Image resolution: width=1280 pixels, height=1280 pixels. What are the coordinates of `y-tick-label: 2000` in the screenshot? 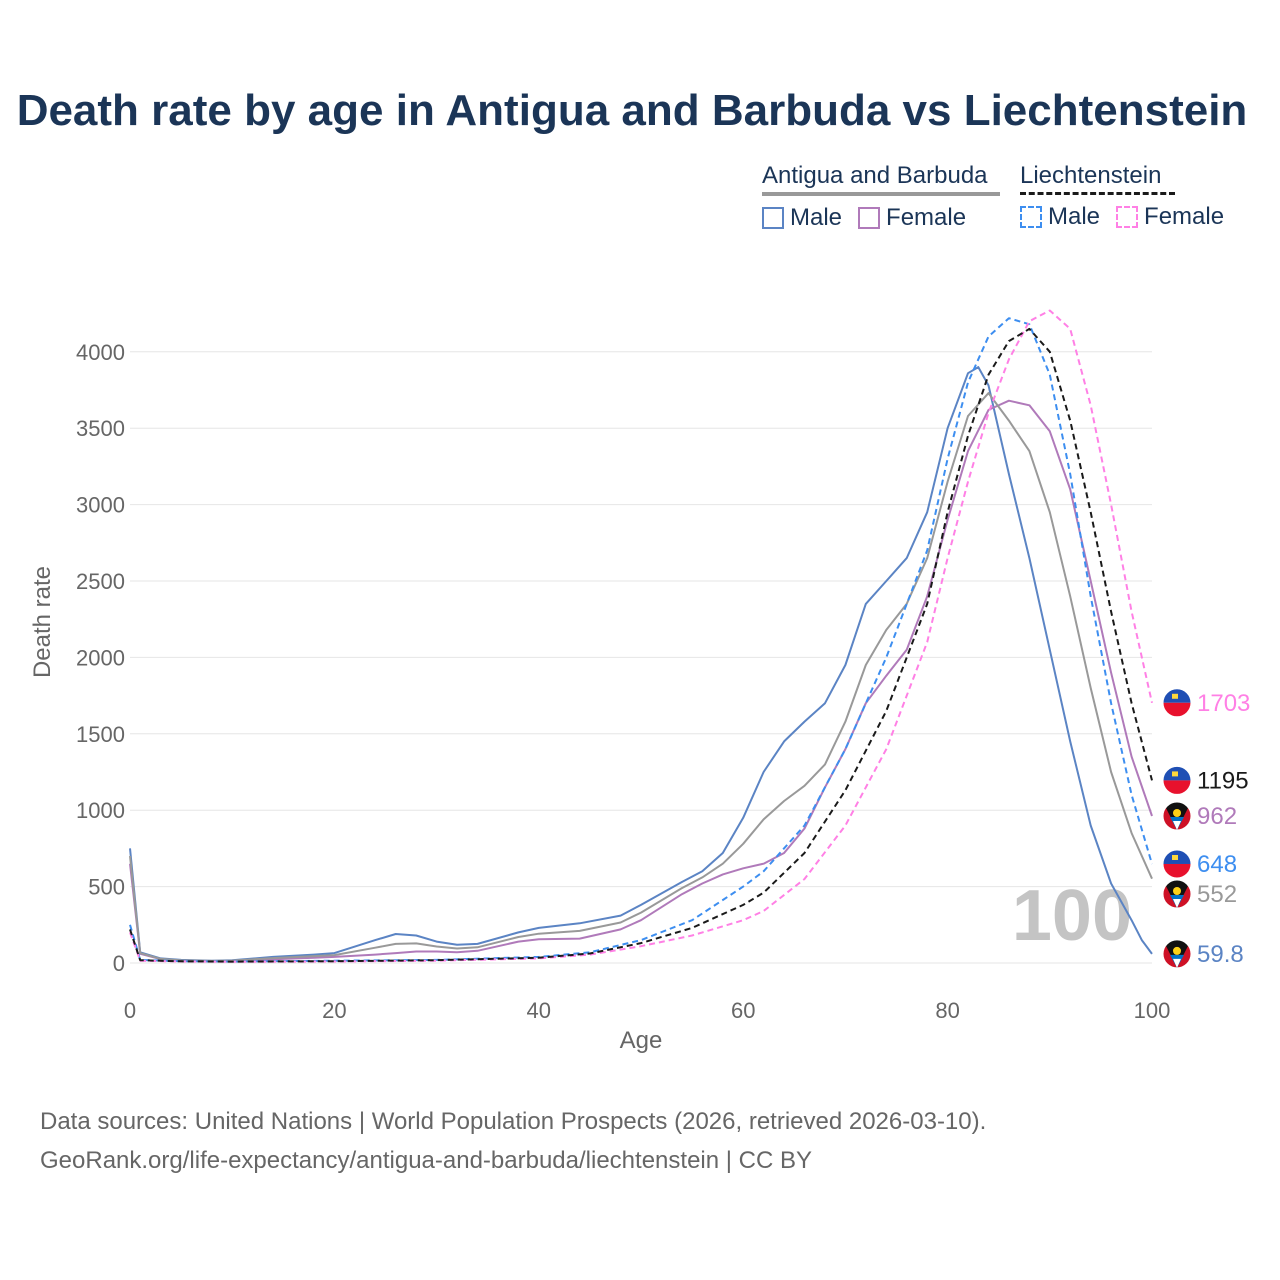 It's located at (100, 657).